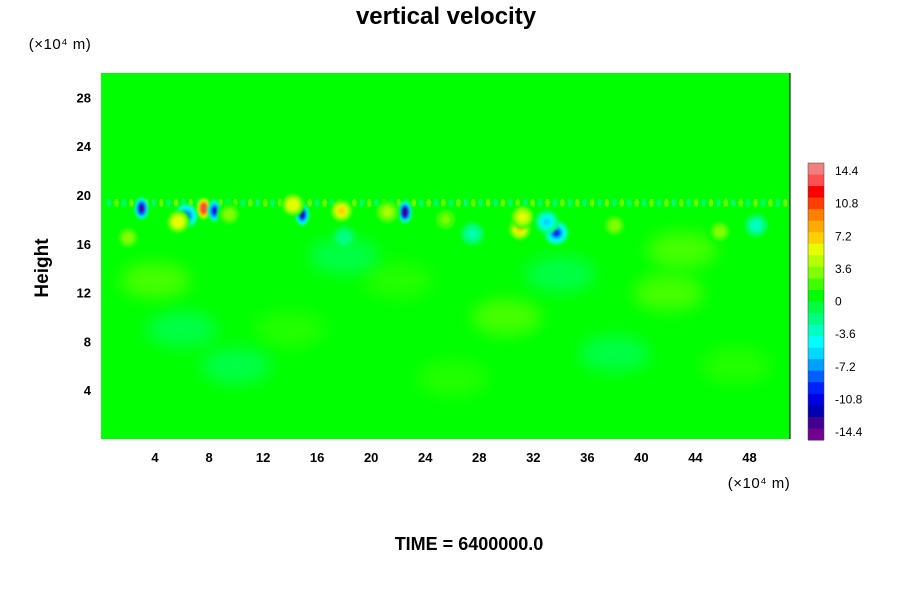  Describe the element at coordinates (849, 399) in the screenshot. I see `colorbar-tick-label: -10.8` at that location.